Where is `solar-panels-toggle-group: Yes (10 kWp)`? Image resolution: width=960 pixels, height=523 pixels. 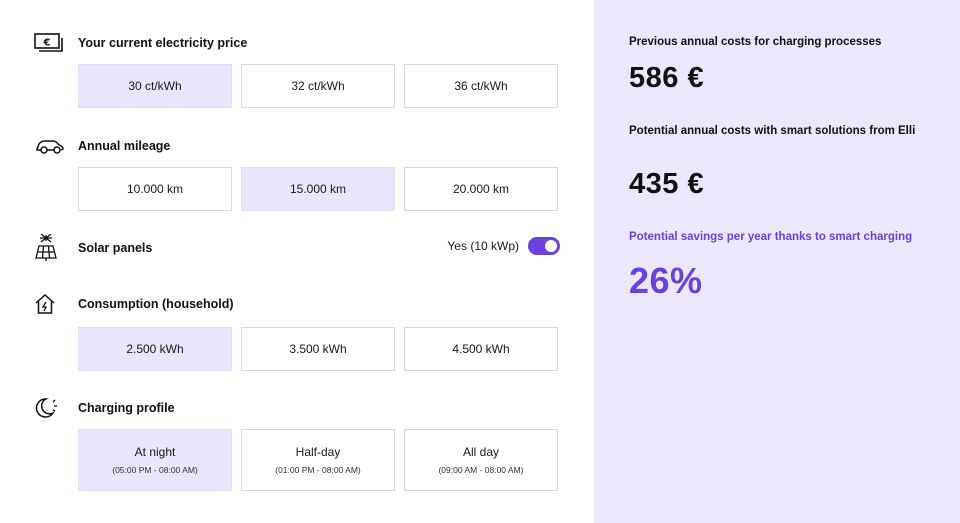
solar-panels-toggle-group: Yes (10 kWp) is located at coordinates (503, 246).